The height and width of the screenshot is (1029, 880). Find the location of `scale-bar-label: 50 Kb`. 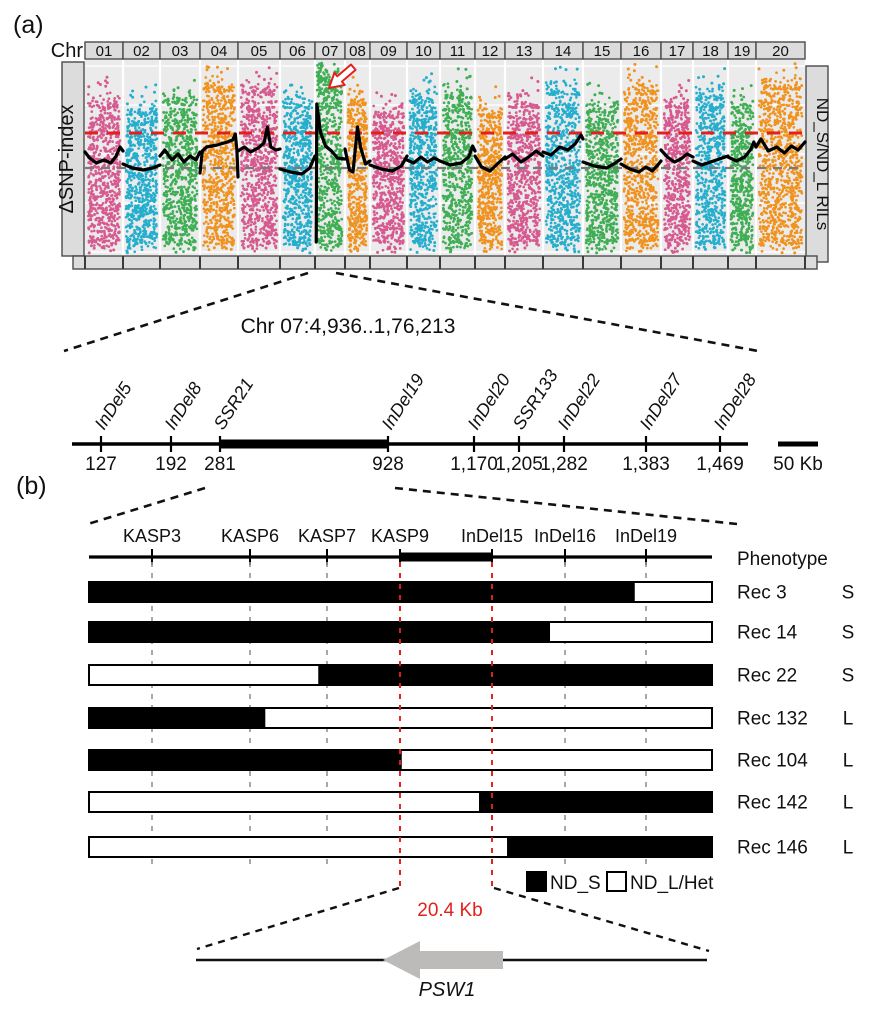

scale-bar-label: 50 Kb is located at coordinates (798, 464).